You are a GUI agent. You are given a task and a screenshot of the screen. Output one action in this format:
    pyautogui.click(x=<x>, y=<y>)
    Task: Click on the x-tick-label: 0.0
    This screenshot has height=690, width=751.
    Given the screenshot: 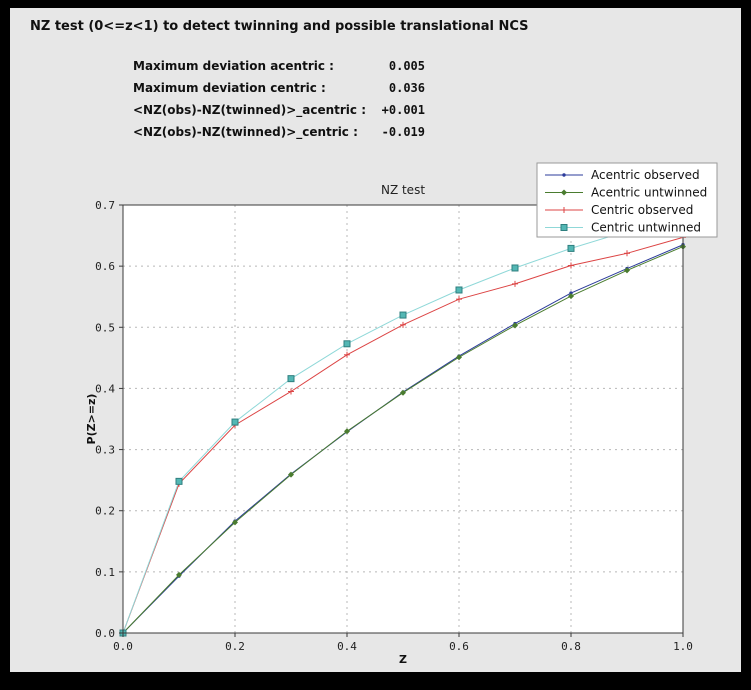 What is the action you would take?
    pyautogui.click(x=123, y=646)
    